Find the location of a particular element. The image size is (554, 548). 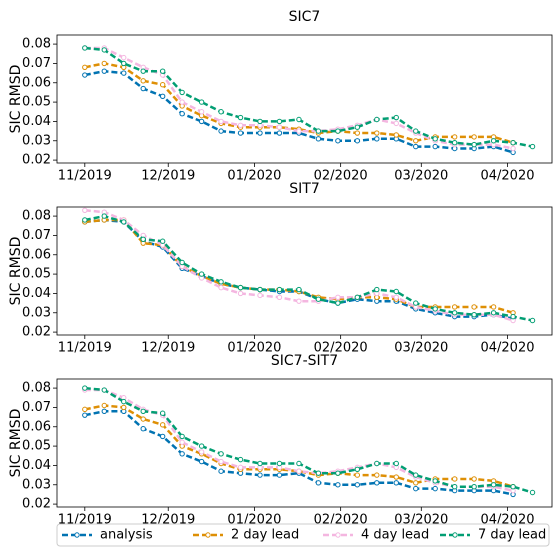

series-line is located at coordinates (299, 446).